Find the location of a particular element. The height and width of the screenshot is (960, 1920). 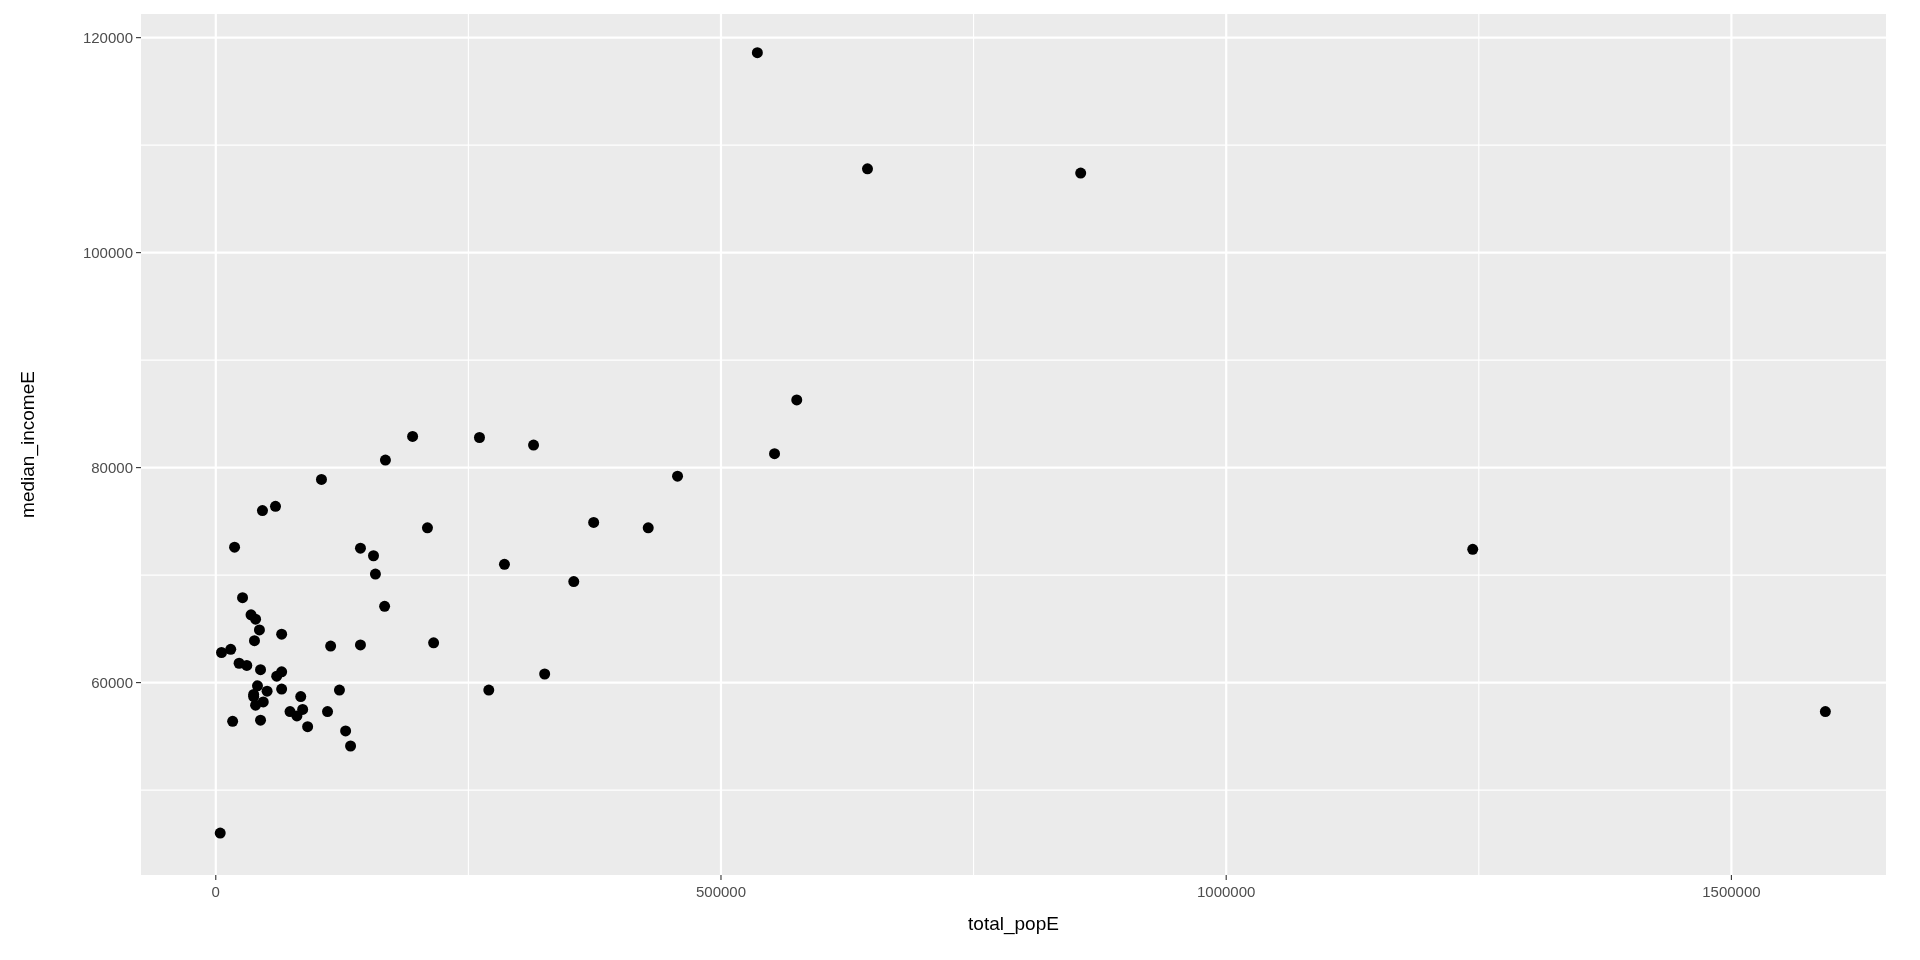

y-tick-label: 100000 is located at coordinates (107, 252).